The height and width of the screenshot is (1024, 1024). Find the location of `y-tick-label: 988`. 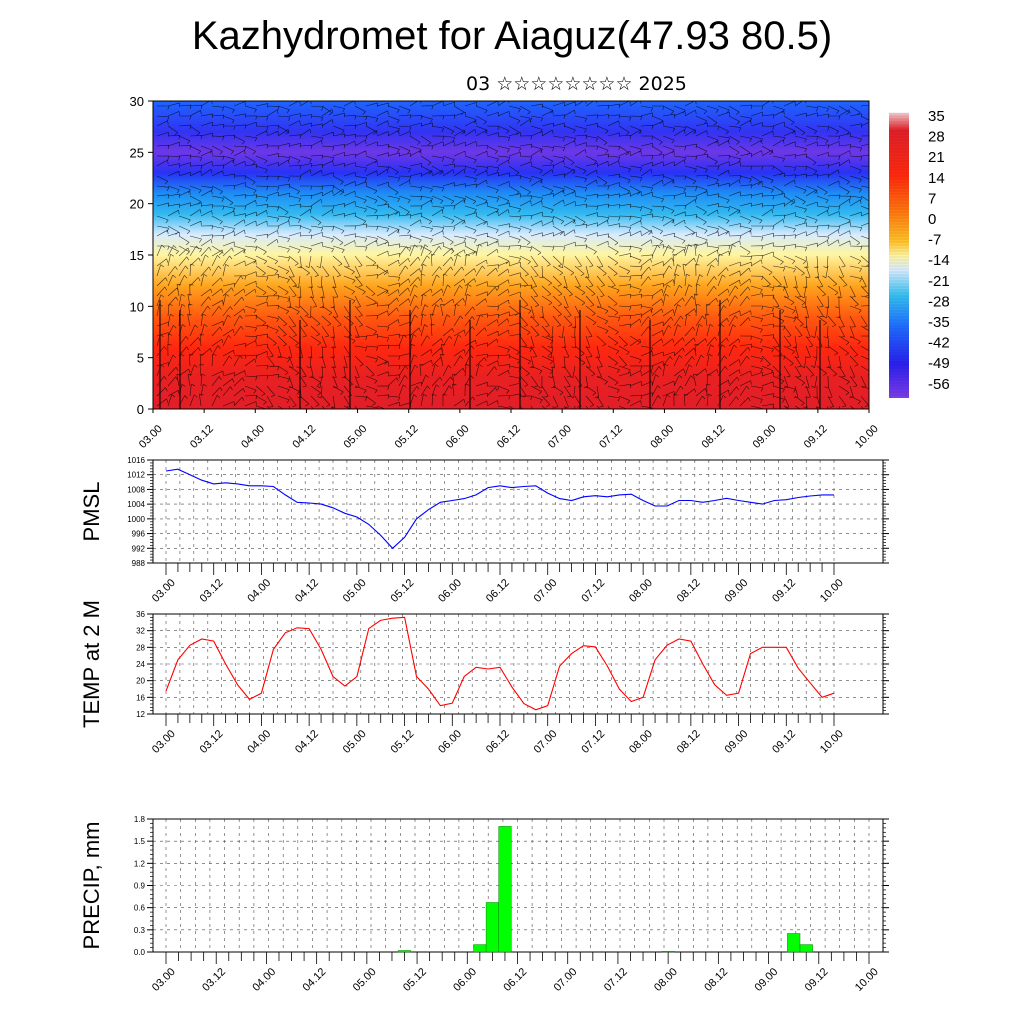

y-tick-label: 988 is located at coordinates (139, 563).